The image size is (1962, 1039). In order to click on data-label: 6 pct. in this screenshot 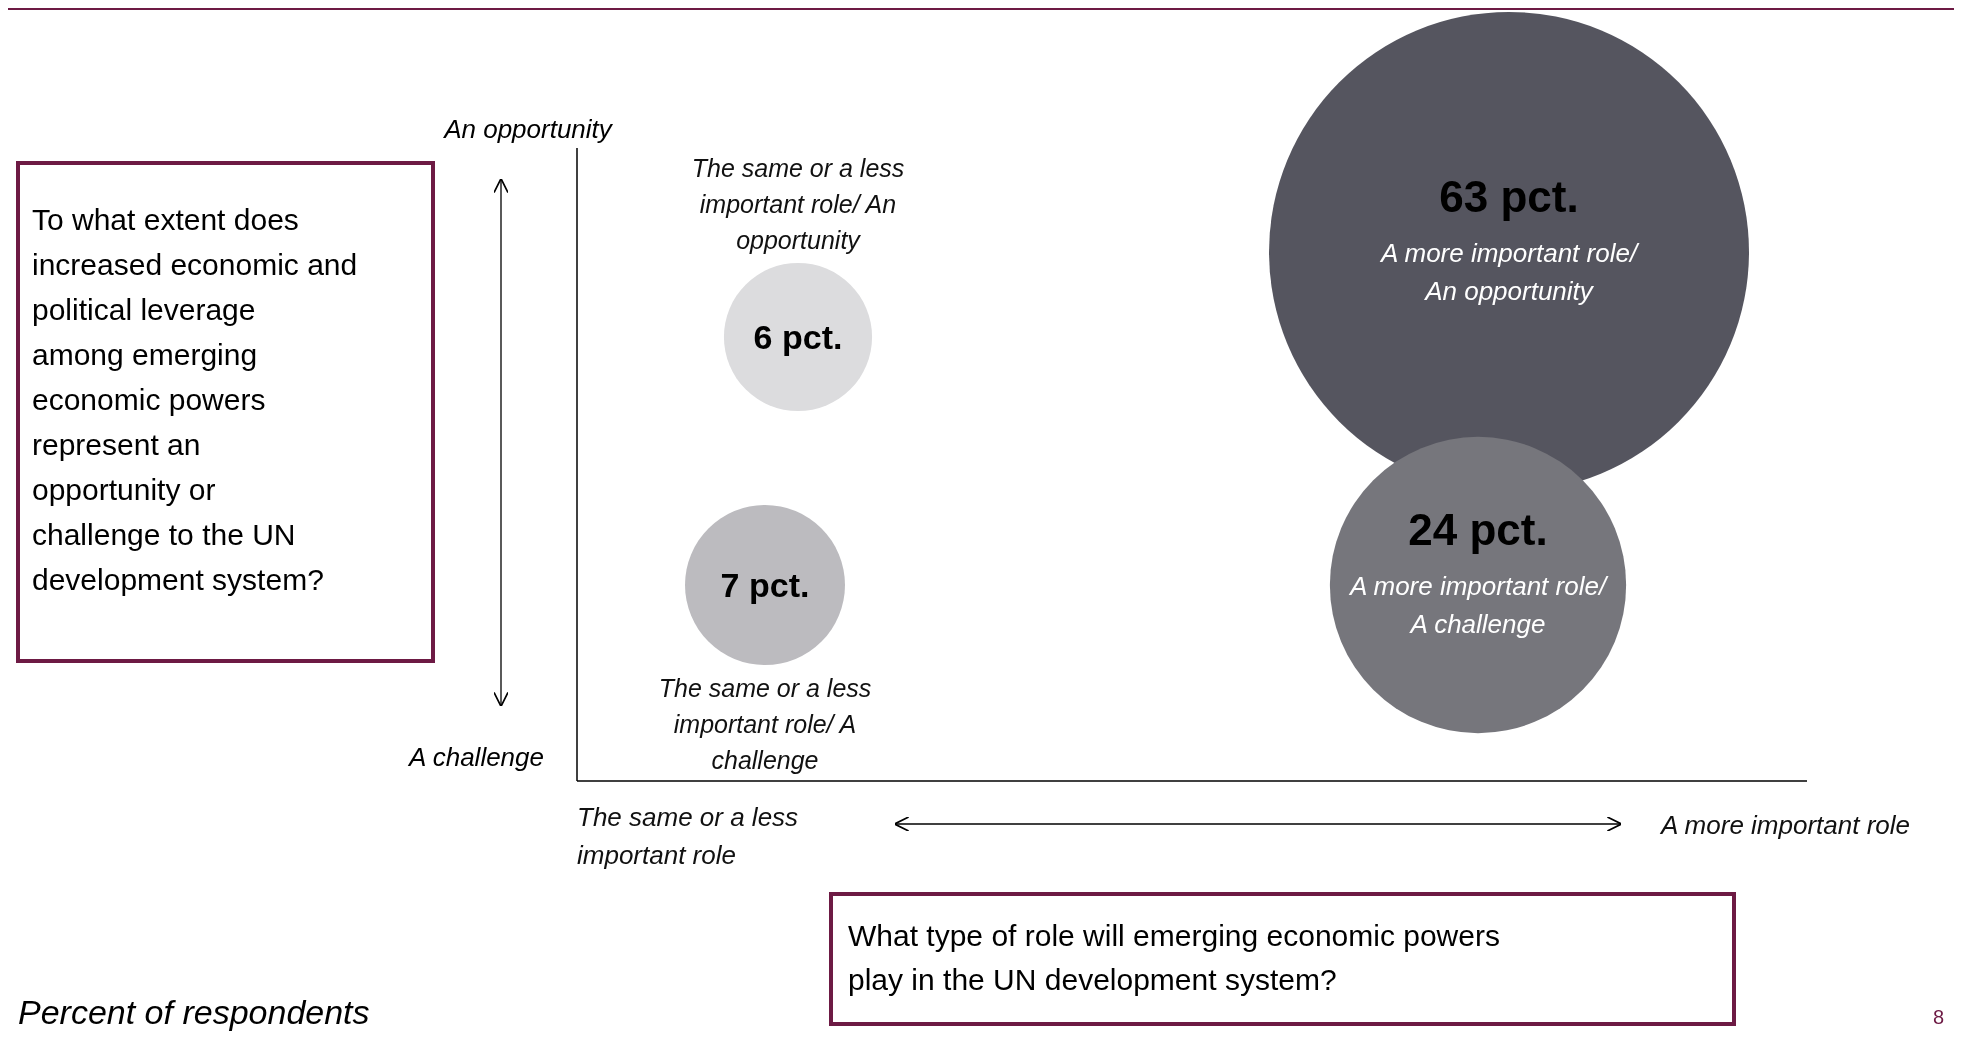, I will do `click(798, 337)`.